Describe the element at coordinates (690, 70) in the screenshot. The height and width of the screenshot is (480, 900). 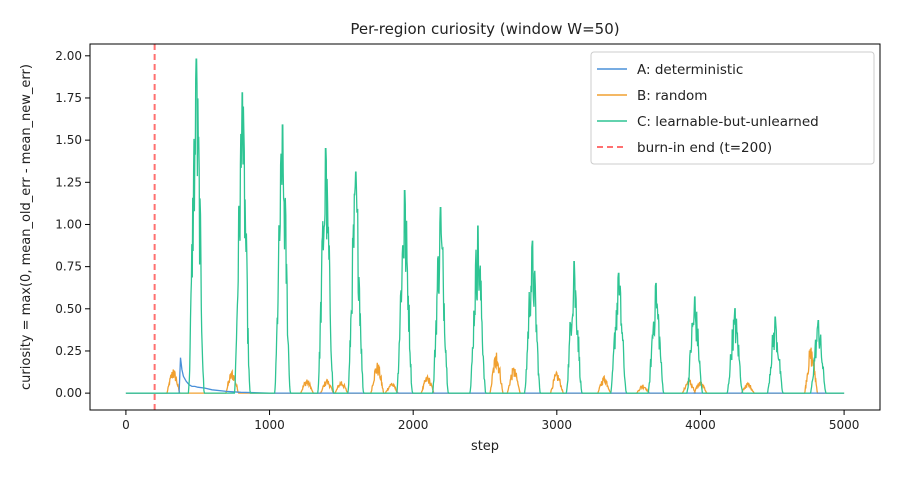
I see `legend-label: A: deterministic` at that location.